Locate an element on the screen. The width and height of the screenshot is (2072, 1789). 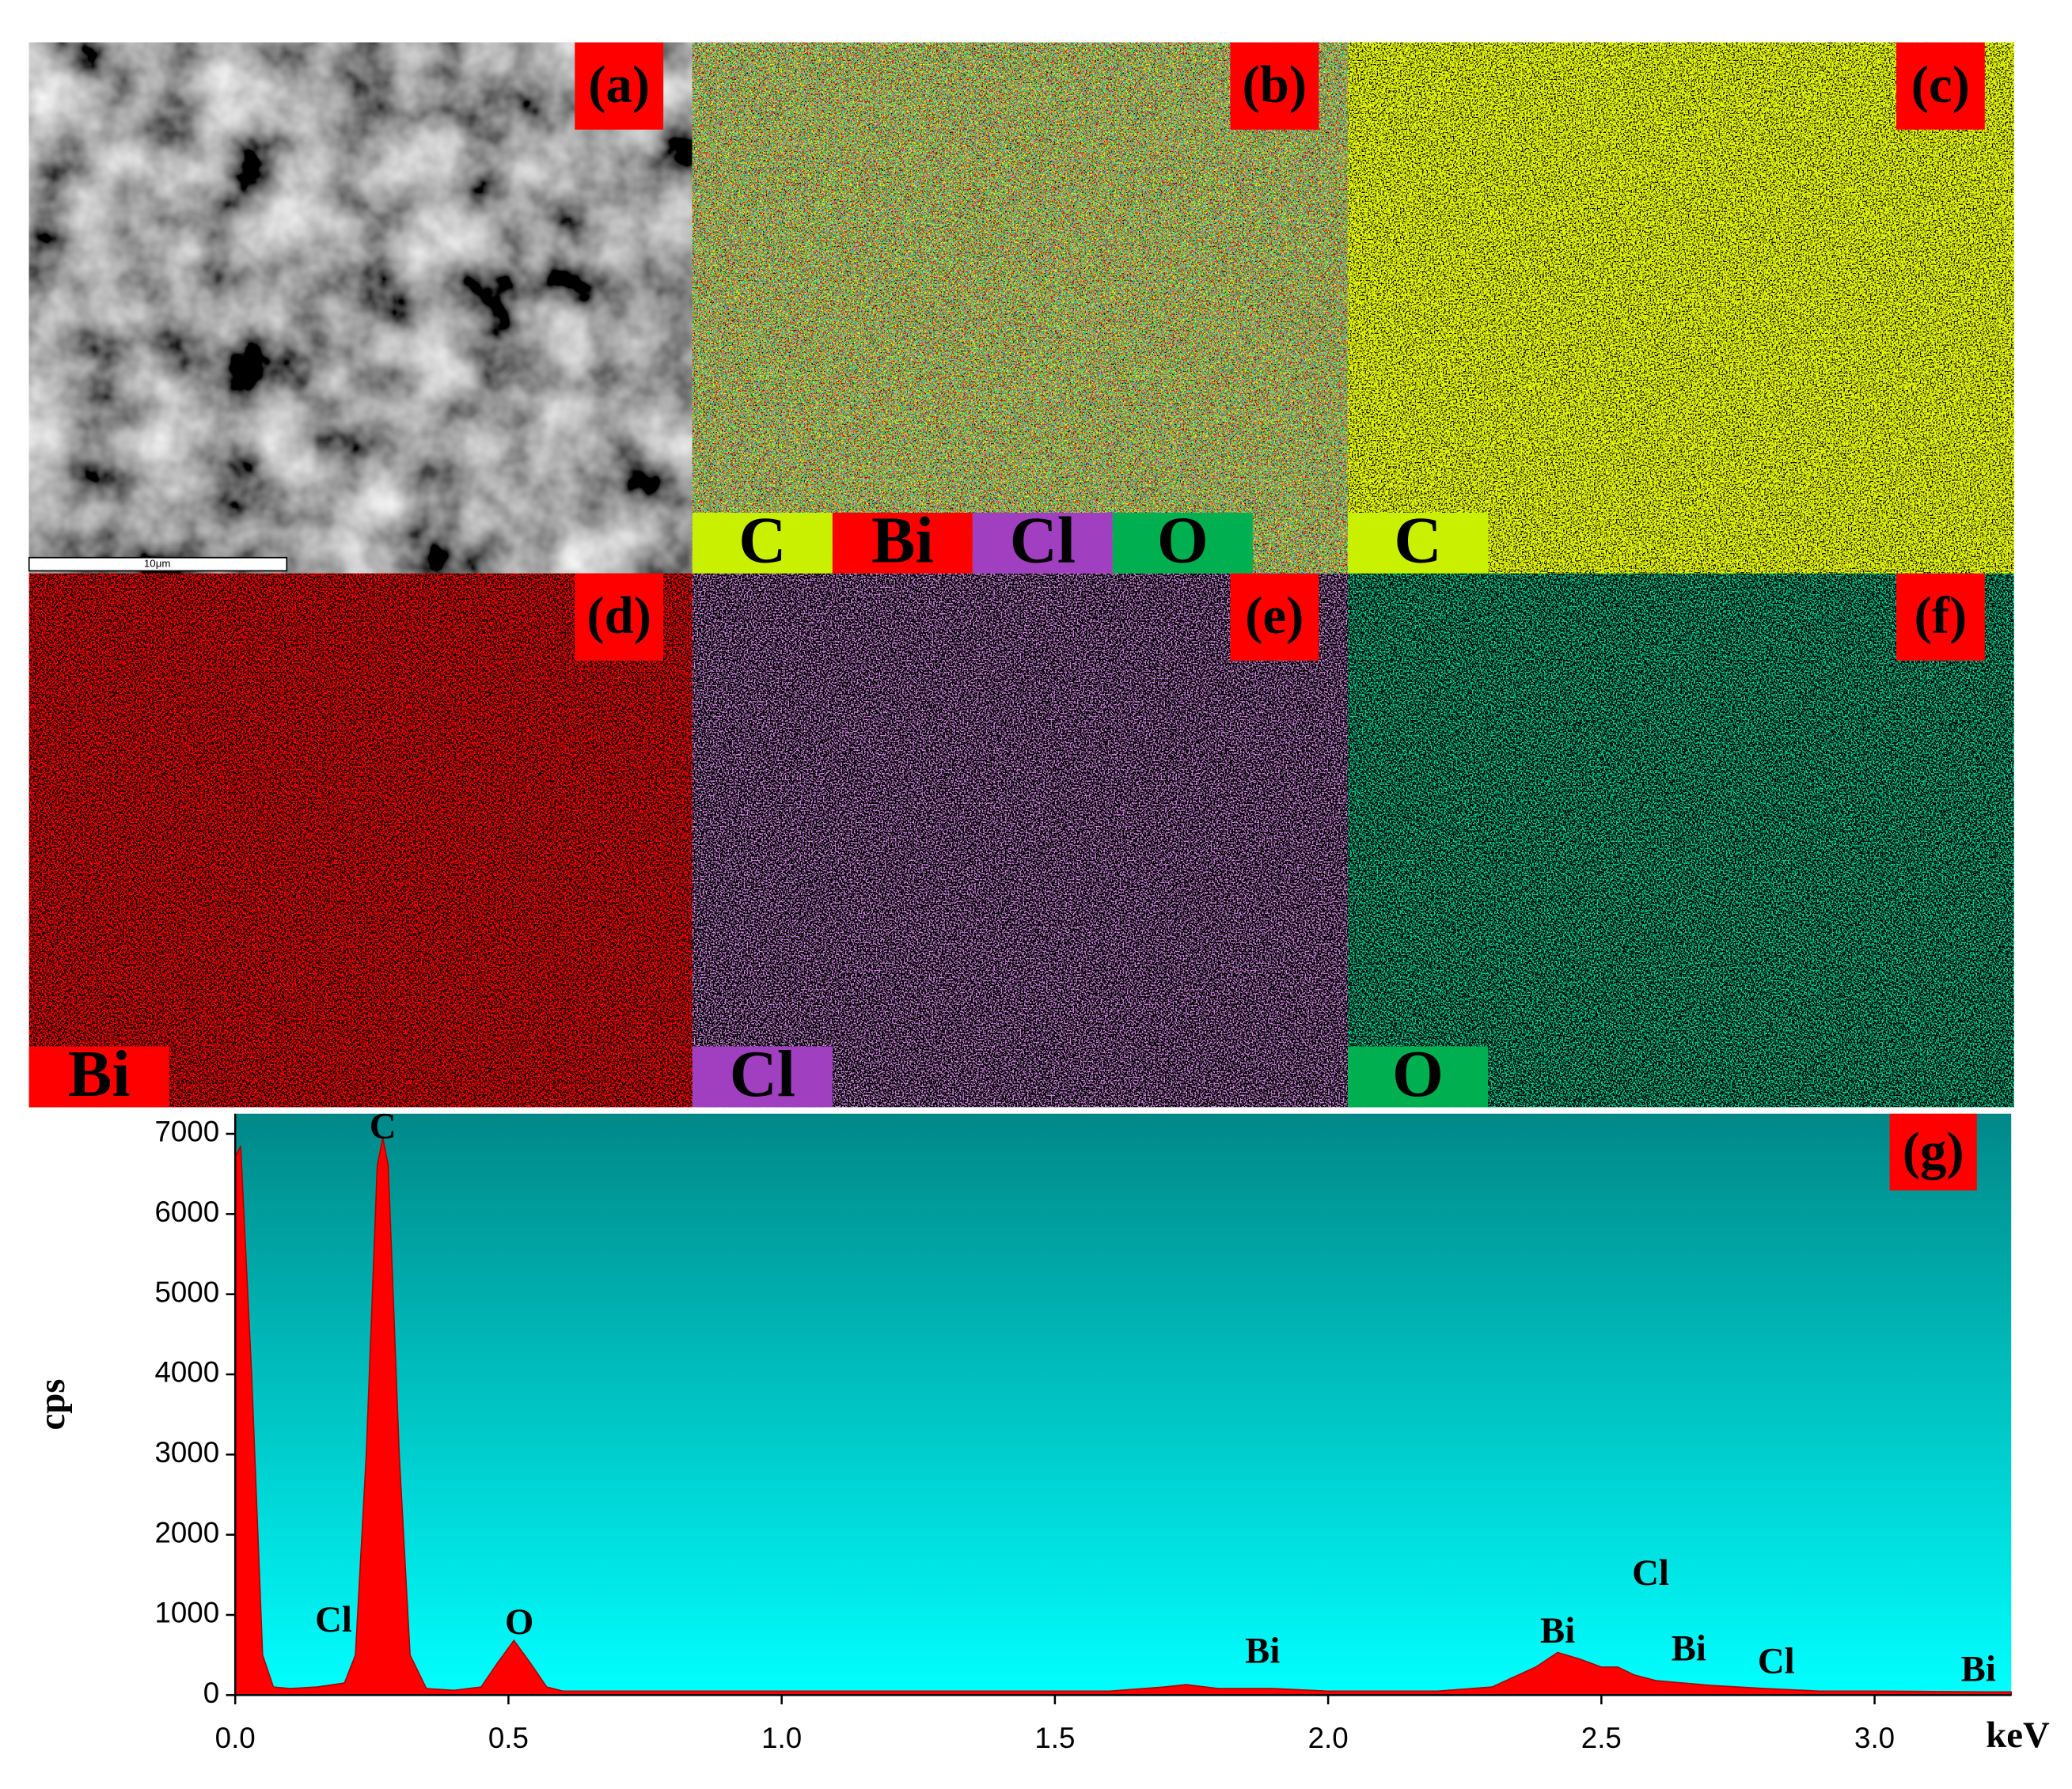
scale-bar-label: 10μm is located at coordinates (158, 564).